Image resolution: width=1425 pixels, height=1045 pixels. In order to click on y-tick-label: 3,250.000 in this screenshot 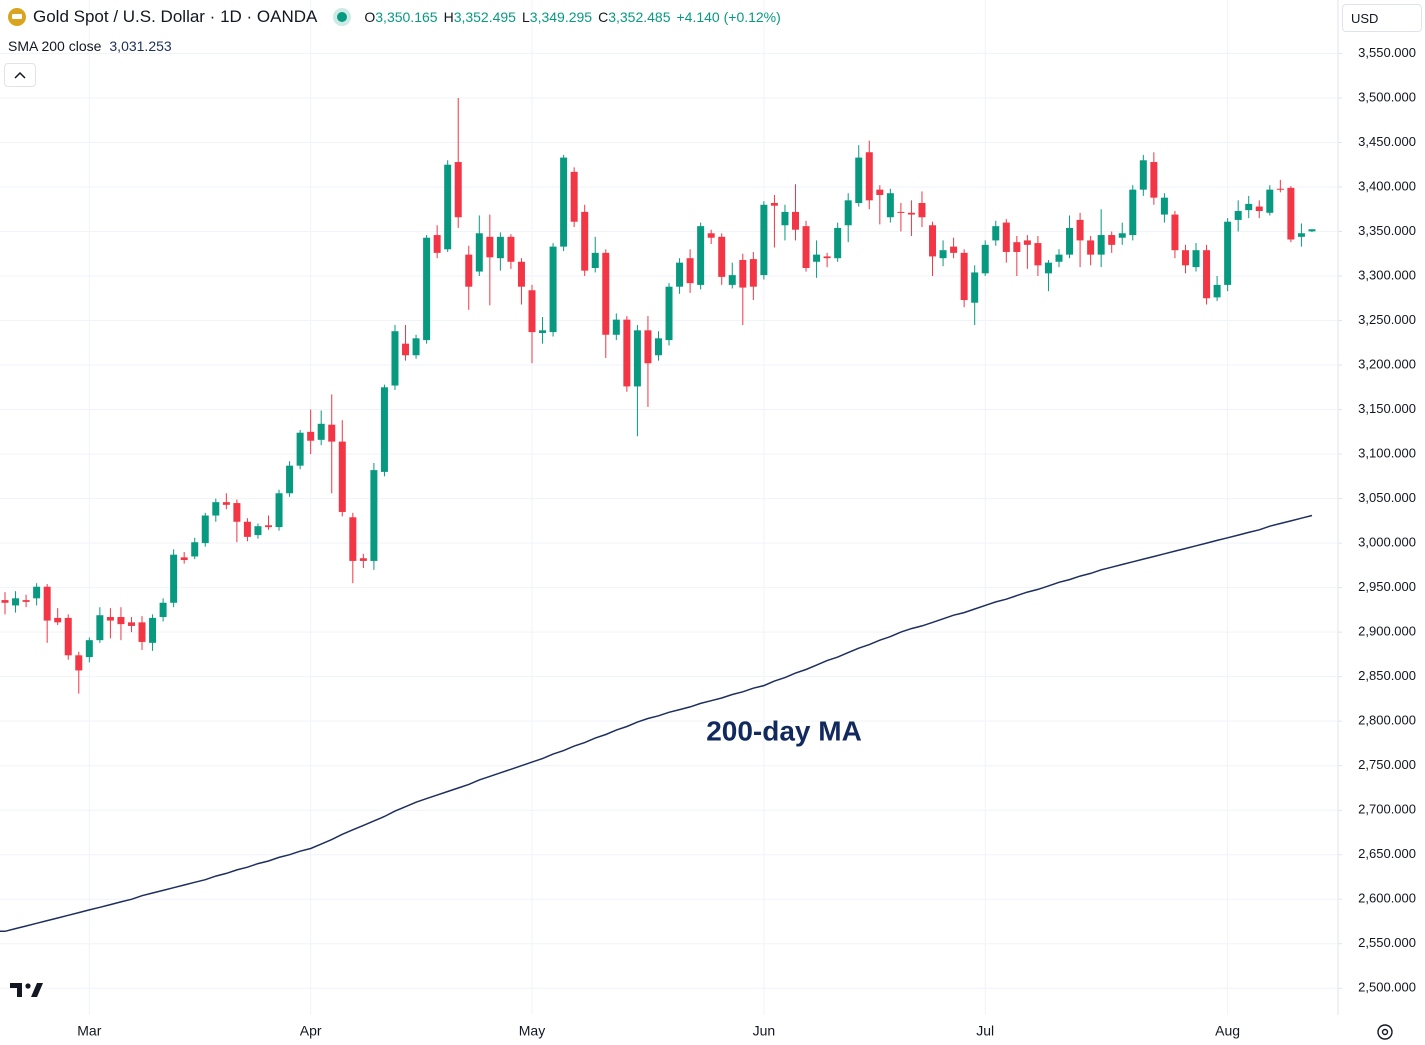, I will do `click(1387, 319)`.